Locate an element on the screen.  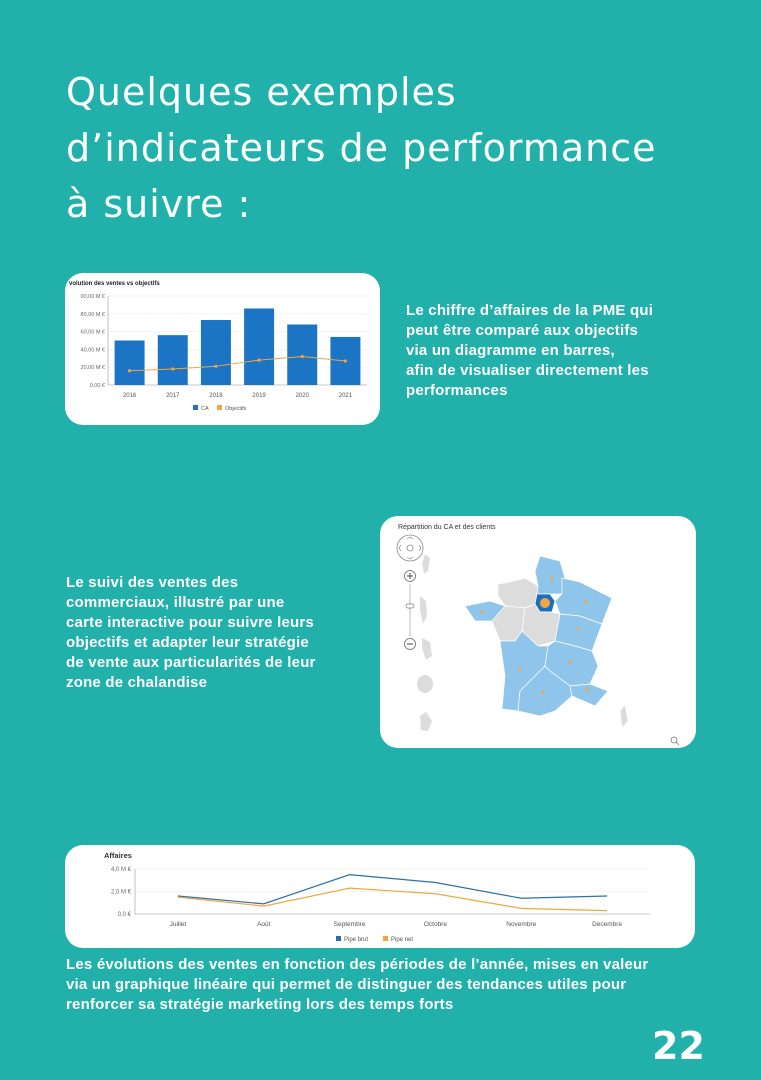
legend-swatch-pipe-brut is located at coordinates (338, 938).